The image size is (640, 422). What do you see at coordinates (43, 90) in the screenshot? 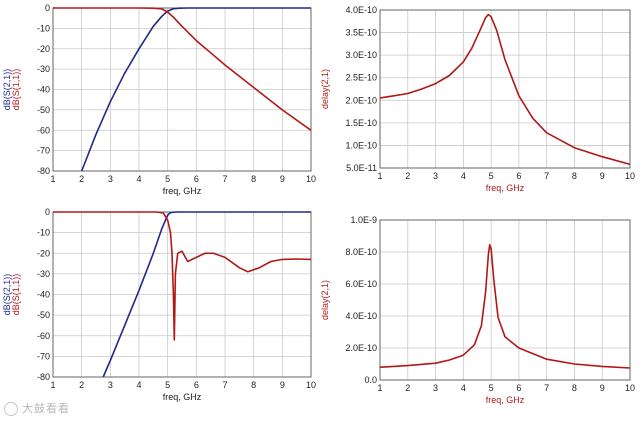
I see `chart1-ytick-label: -40` at bounding box center [43, 90].